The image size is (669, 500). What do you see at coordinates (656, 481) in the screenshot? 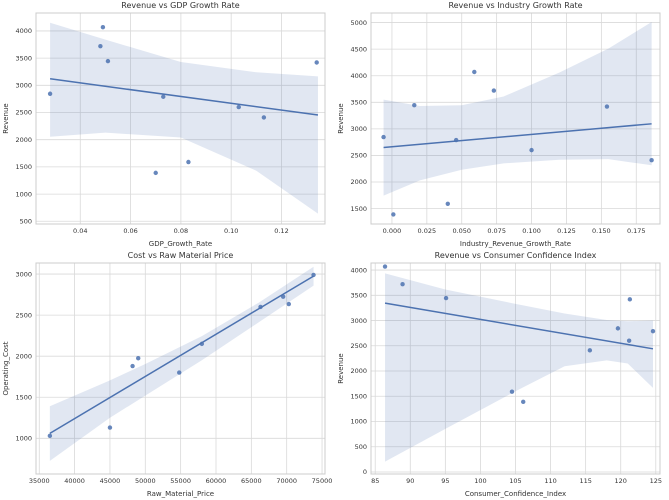
I see `x-tick-label: 125` at bounding box center [656, 481].